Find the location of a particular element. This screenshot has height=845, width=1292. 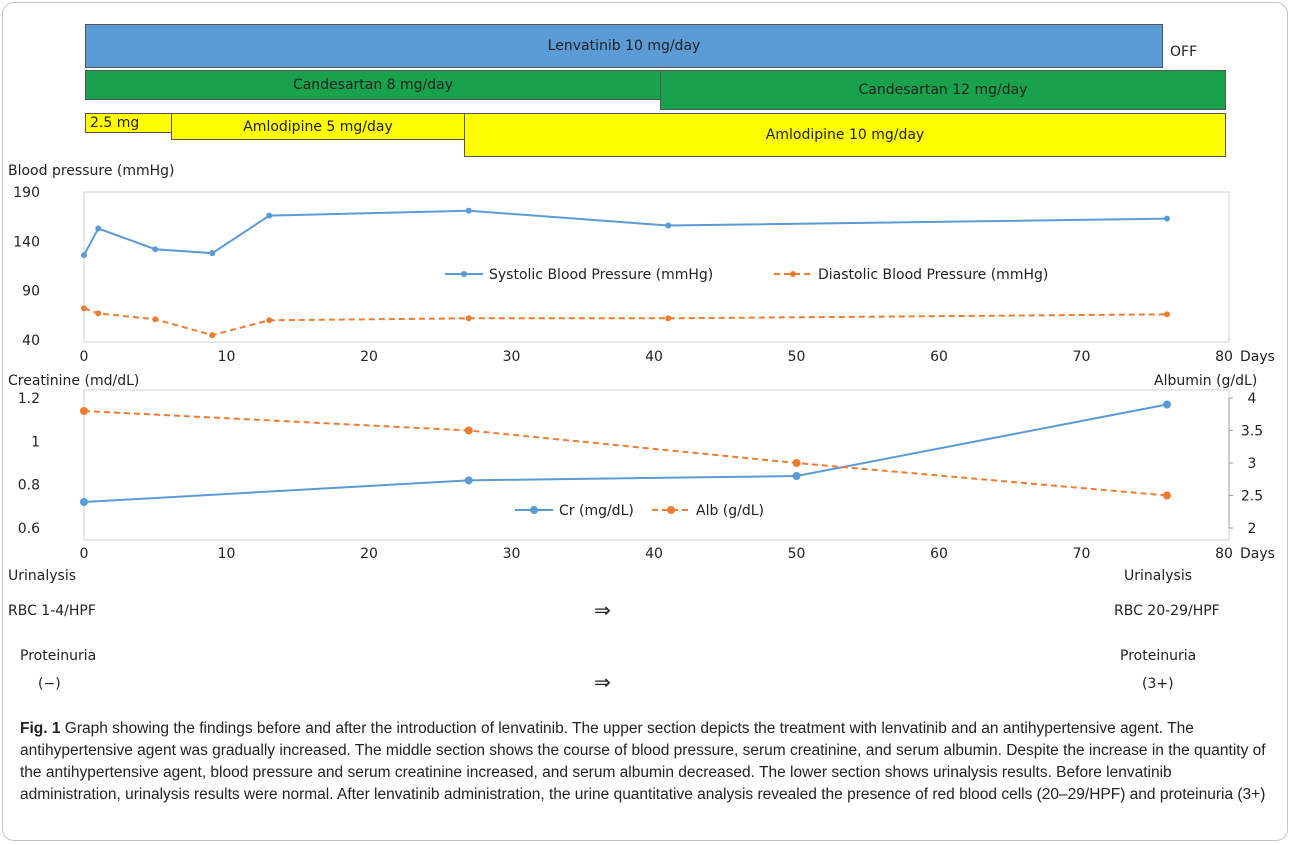

amlodipine-5-bar: Amlodipine 5 mg/day is located at coordinates (318, 126).